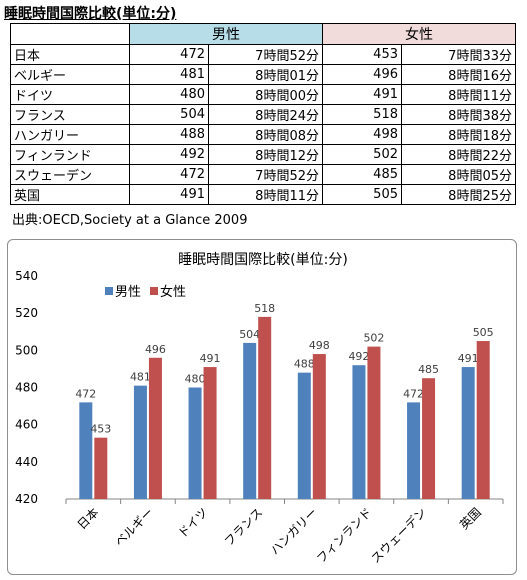  What do you see at coordinates (70, 114) in the screenshot?
I see `cell-country: フランス` at bounding box center [70, 114].